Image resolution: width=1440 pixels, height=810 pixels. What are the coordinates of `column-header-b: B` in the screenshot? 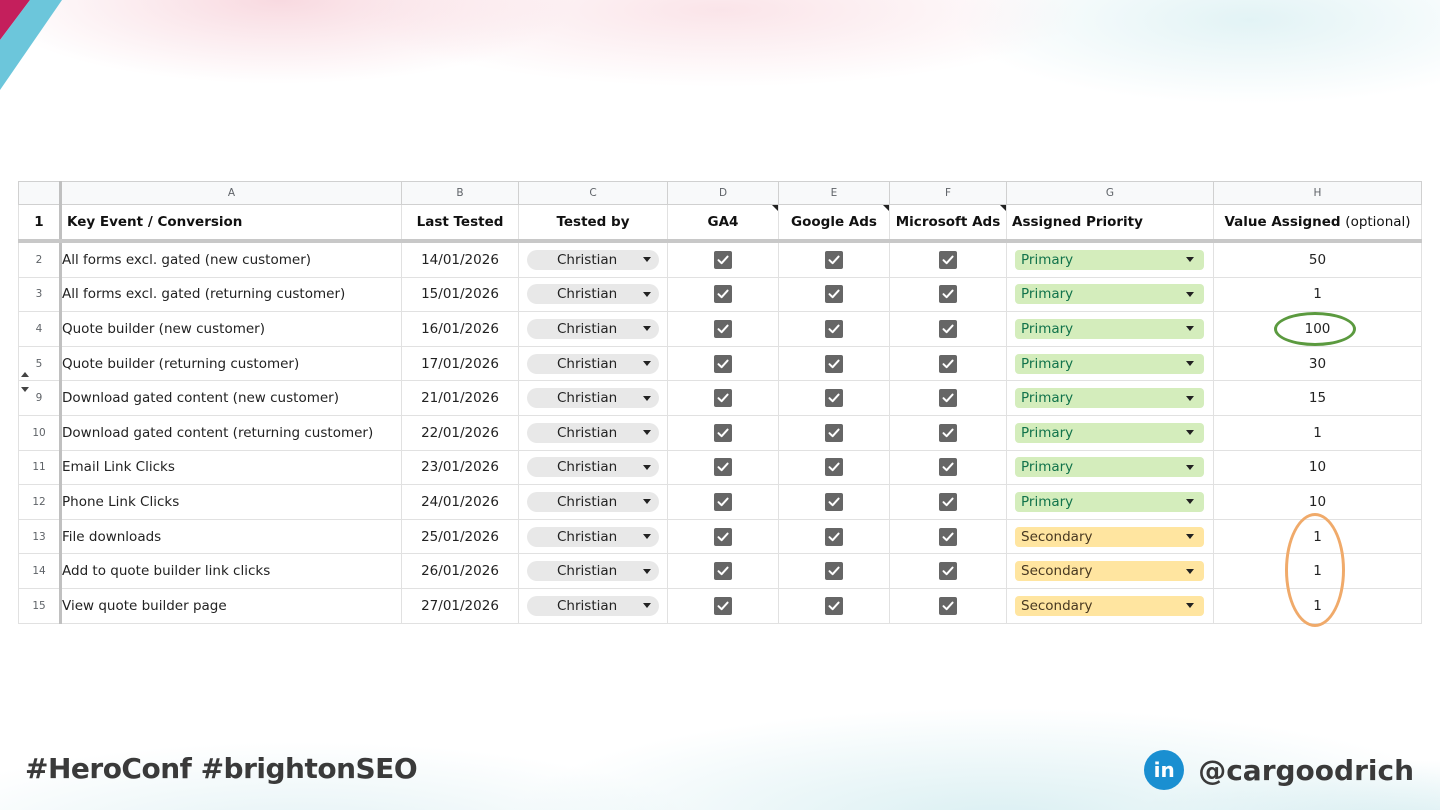 It's located at (460, 193).